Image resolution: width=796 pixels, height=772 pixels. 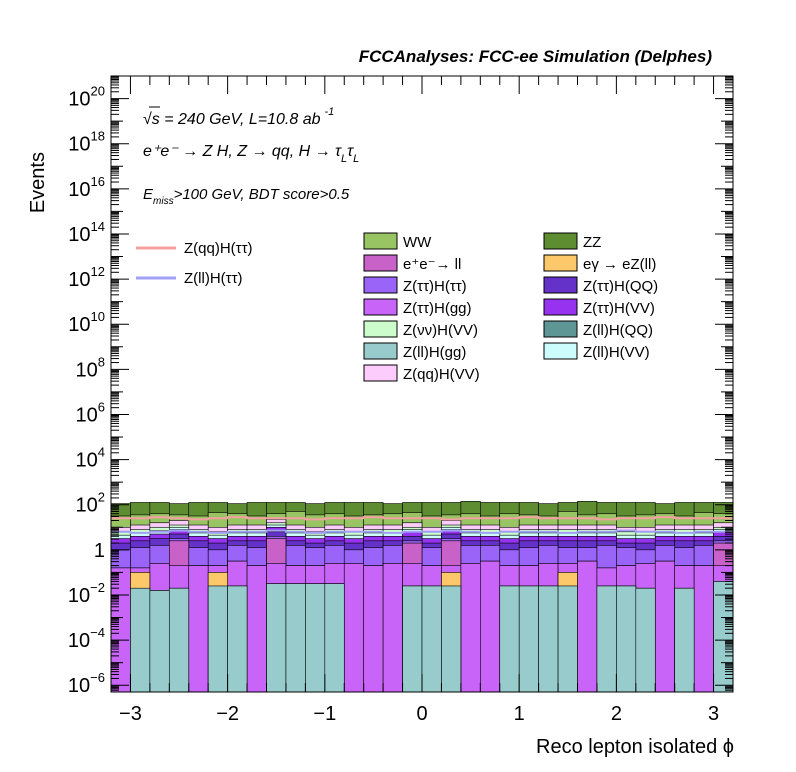 What do you see at coordinates (101, 452) in the screenshot?
I see `y-tick-exponent: 4` at bounding box center [101, 452].